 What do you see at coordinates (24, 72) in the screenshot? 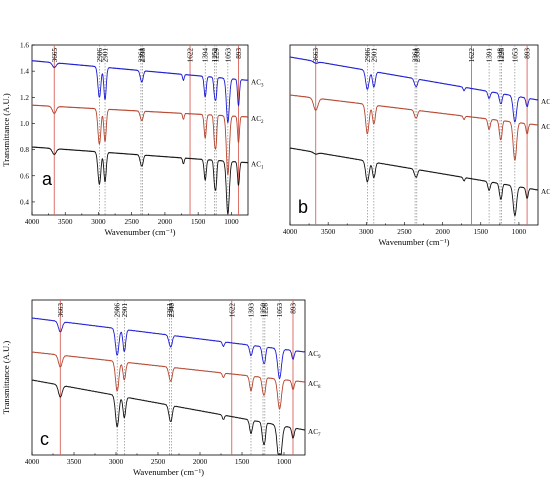
I see `y-tick-label: 1.4` at bounding box center [24, 72].